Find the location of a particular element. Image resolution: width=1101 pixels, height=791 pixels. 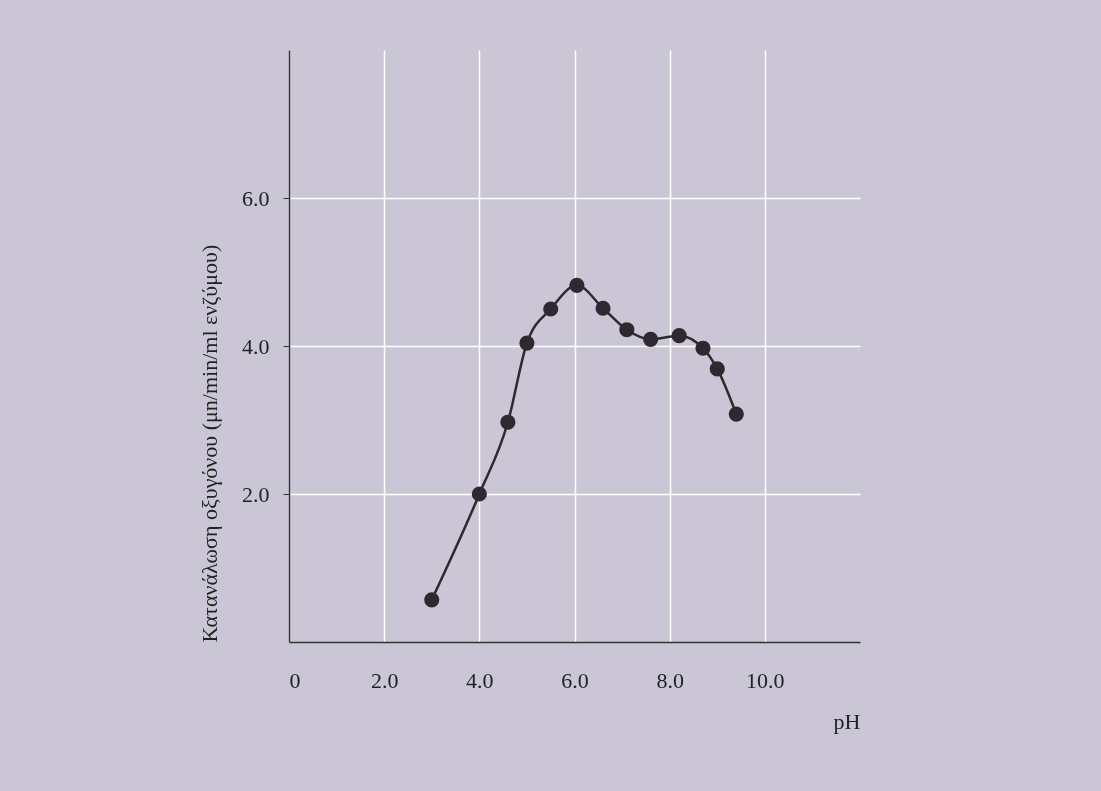

x-tick-label: 2.0 is located at coordinates (384, 680).